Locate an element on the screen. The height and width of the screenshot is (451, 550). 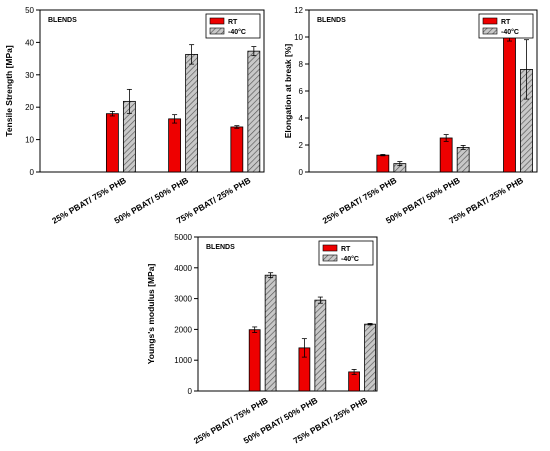
y-tick-label: 3000 is located at coordinates (183, 299).